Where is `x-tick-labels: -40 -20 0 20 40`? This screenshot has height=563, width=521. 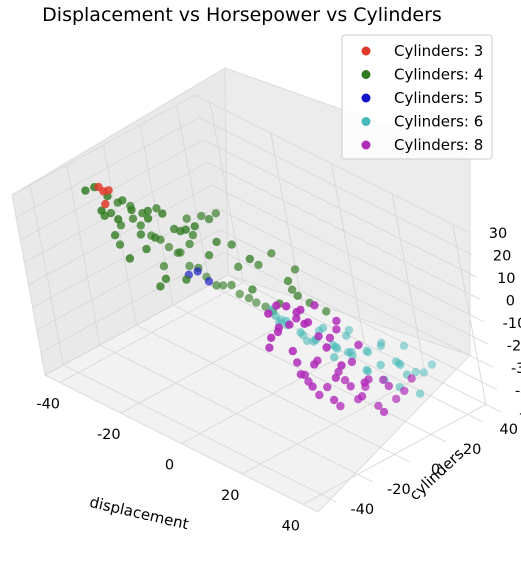
x-tick-labels: -40 -20 0 20 40 is located at coordinates (168, 466).